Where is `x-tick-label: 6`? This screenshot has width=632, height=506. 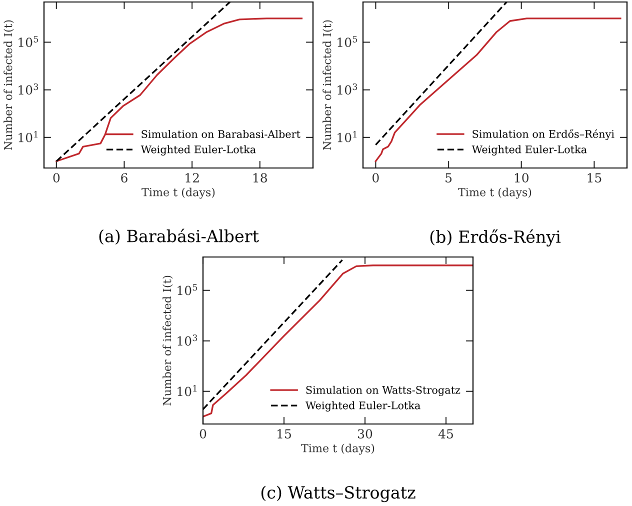
x-tick-label: 6 is located at coordinates (124, 178).